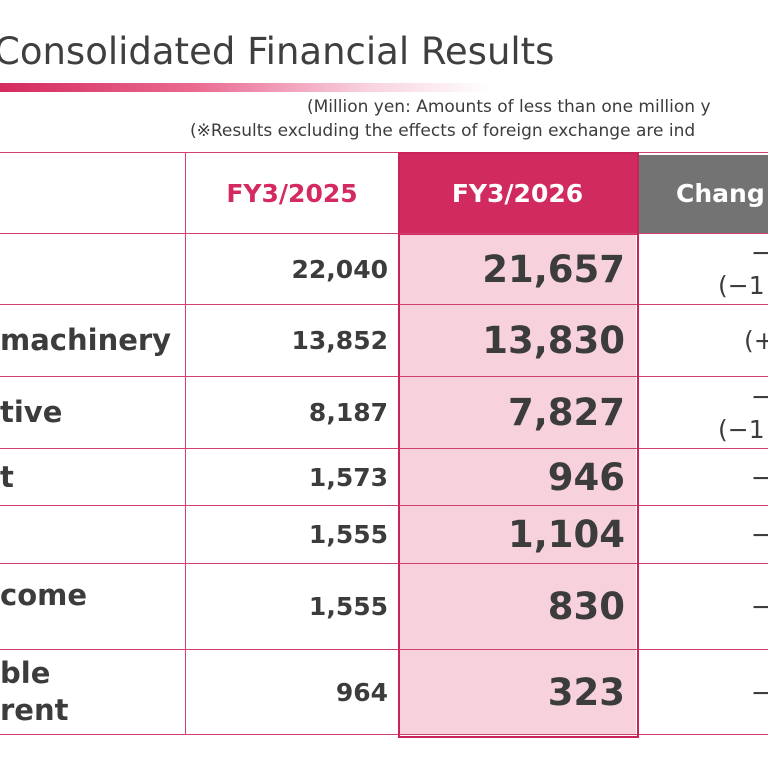  I want to click on fy2026-value: 1,104, so click(566, 534).